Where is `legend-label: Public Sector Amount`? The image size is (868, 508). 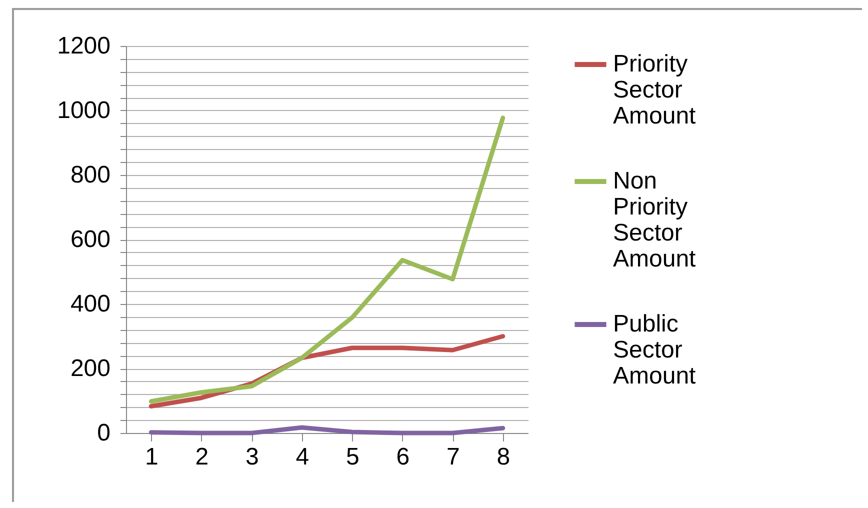
legend-label: Public Sector Amount is located at coordinates (654, 350).